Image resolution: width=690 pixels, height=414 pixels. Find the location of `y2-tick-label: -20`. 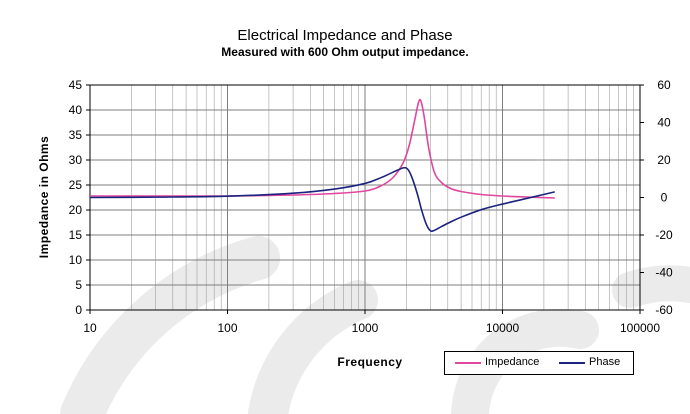

y2-tick-label: -20 is located at coordinates (664, 235).